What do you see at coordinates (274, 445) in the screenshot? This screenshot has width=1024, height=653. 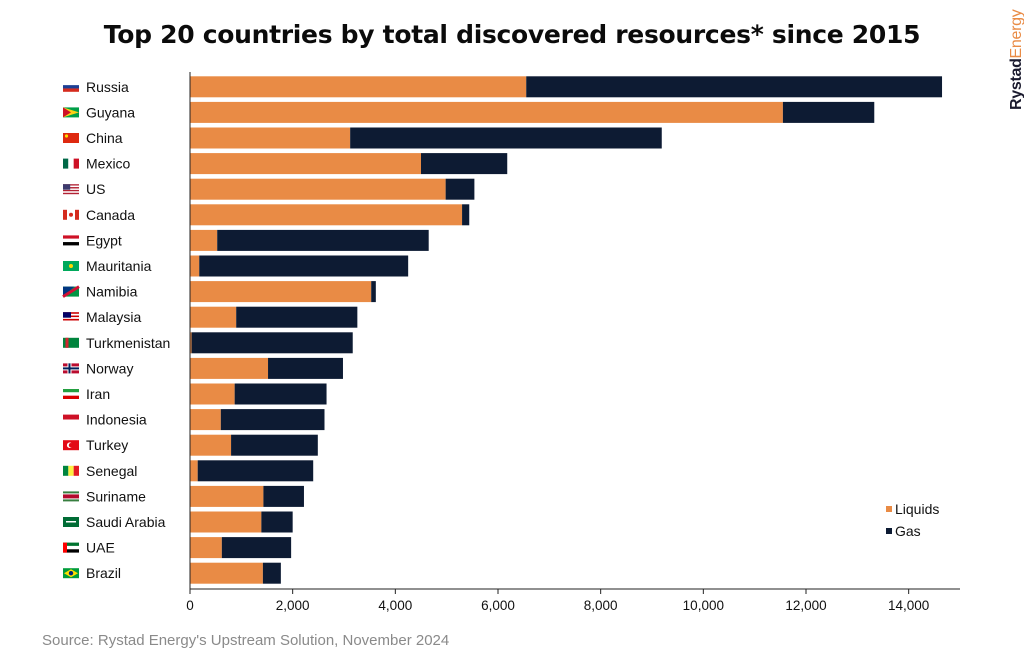 I see `bar-gas-turkey` at bounding box center [274, 445].